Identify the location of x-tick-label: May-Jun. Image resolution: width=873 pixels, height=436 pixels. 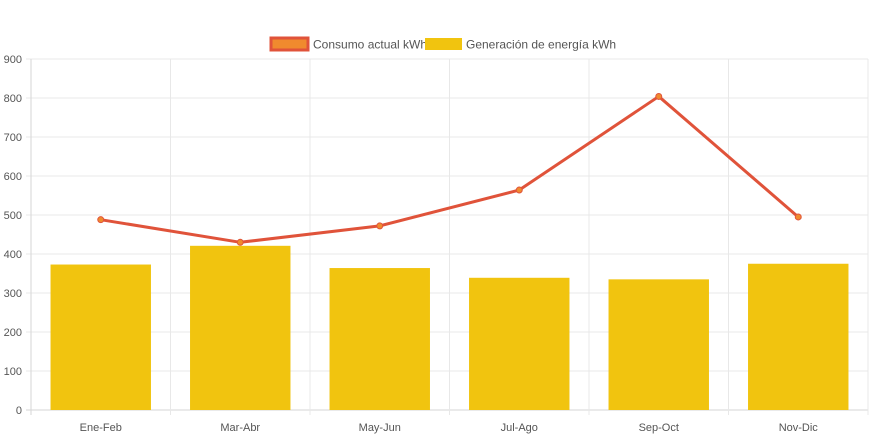
(380, 428).